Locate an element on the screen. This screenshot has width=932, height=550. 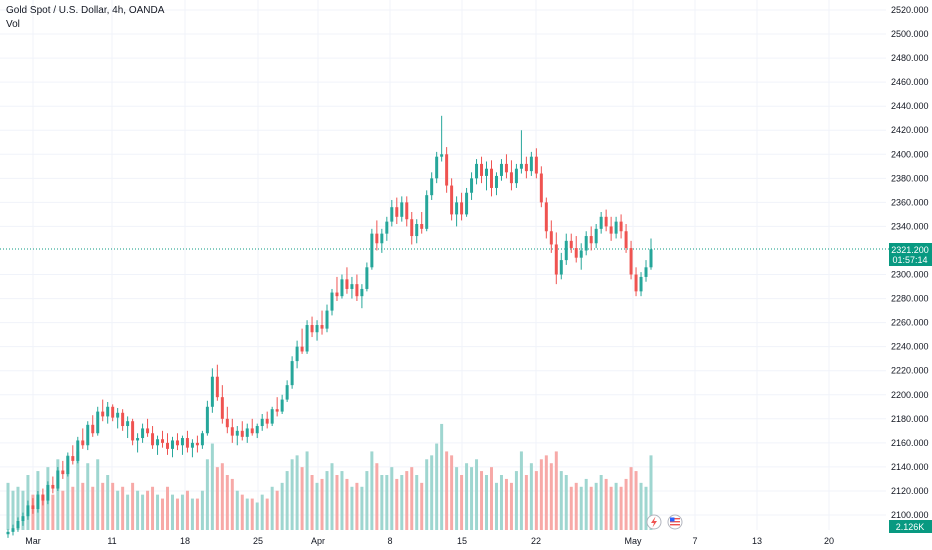
price-tick-label: 2340.000 is located at coordinates (910, 226).